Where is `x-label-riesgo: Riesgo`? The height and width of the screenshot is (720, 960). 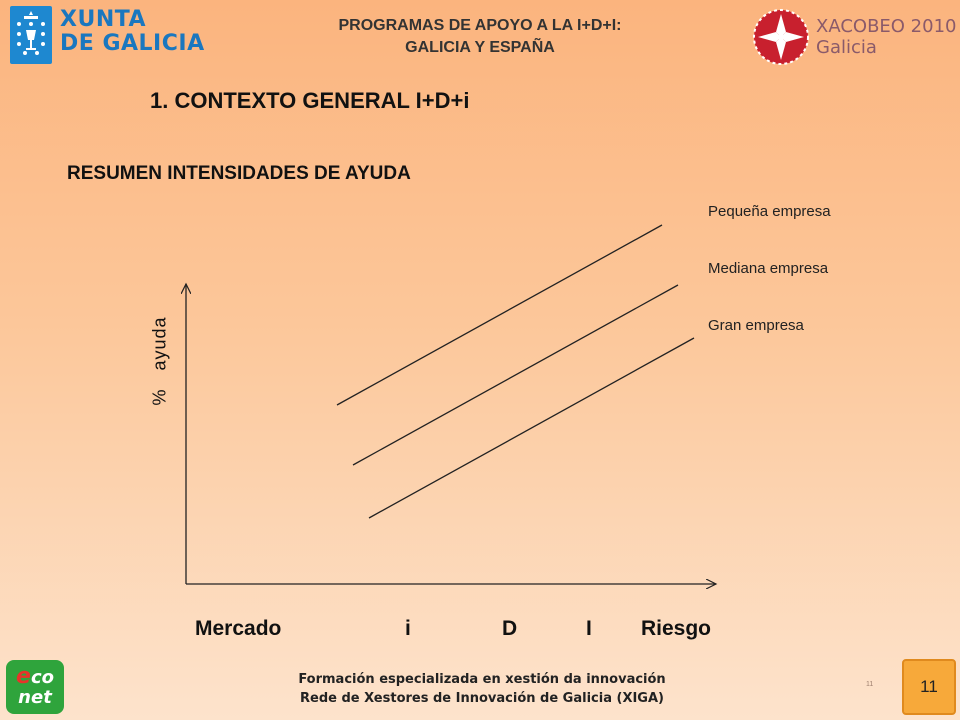 x-label-riesgo: Riesgo is located at coordinates (676, 628).